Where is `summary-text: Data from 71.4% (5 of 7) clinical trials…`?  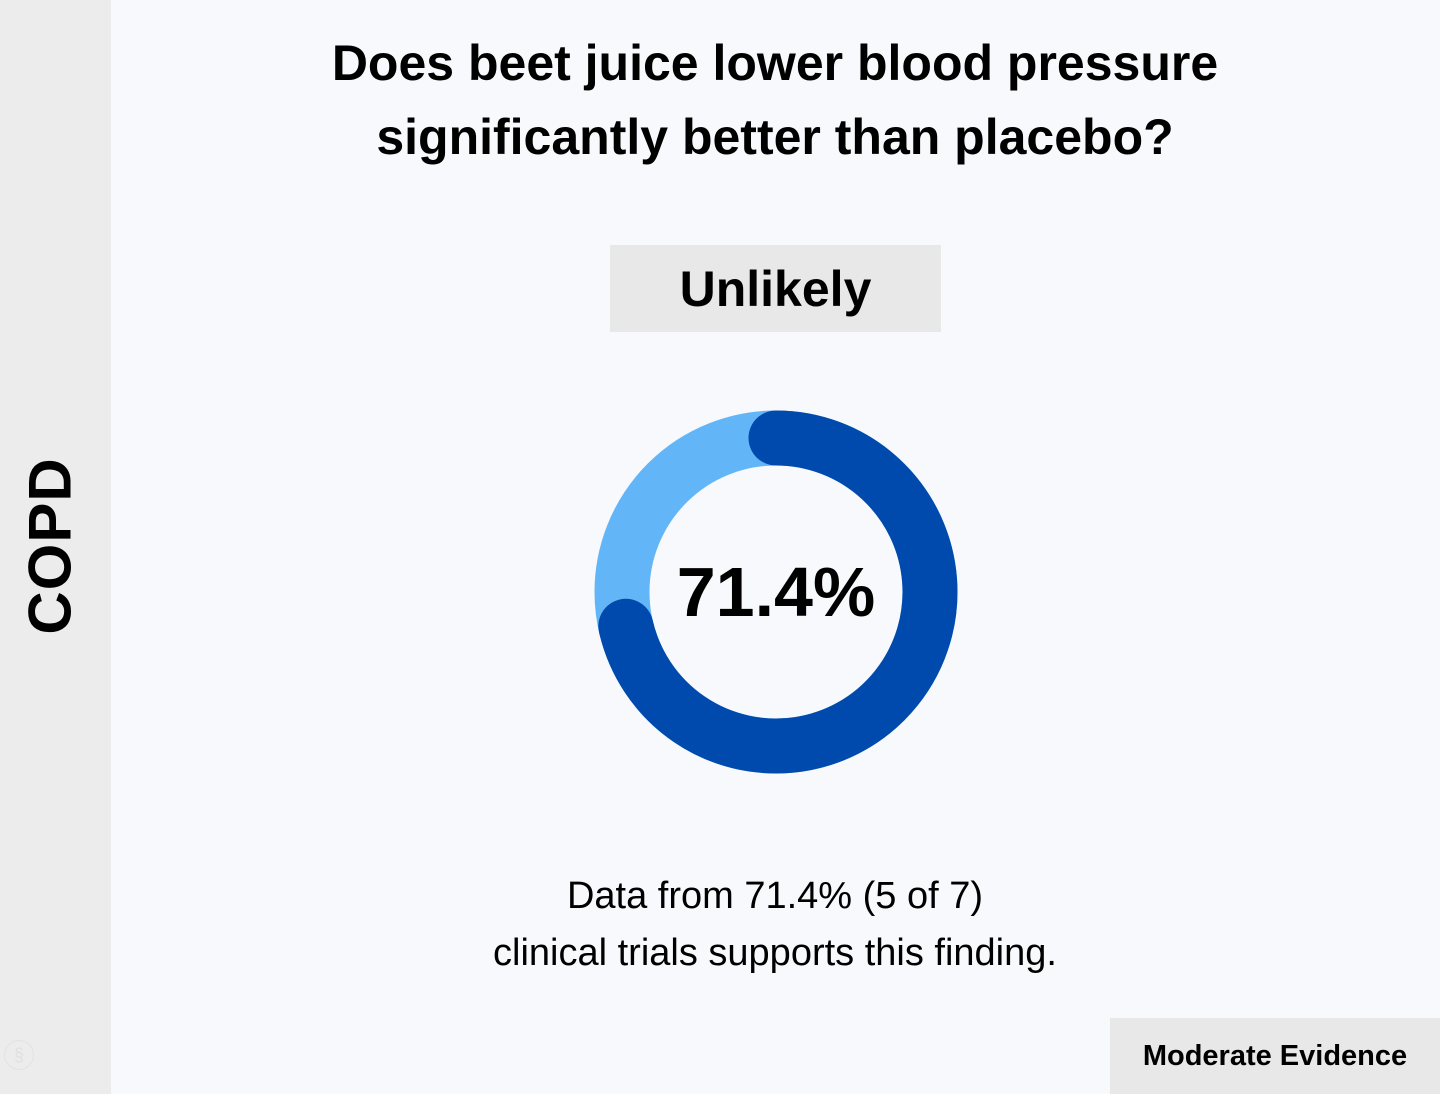 summary-text: Data from 71.4% (5 of 7) clinical trials… is located at coordinates (775, 925).